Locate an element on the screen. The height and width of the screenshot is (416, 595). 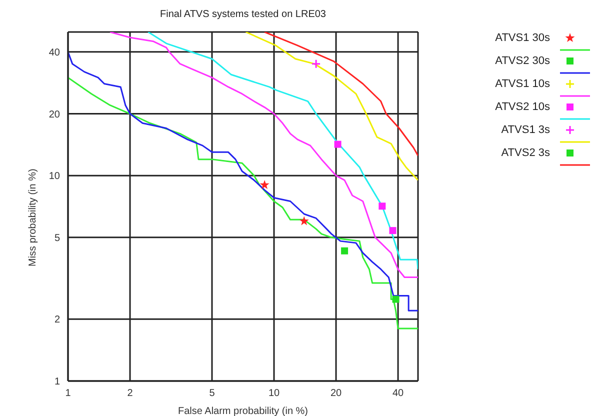
x-tick-label: 1 is located at coordinates (68, 394).